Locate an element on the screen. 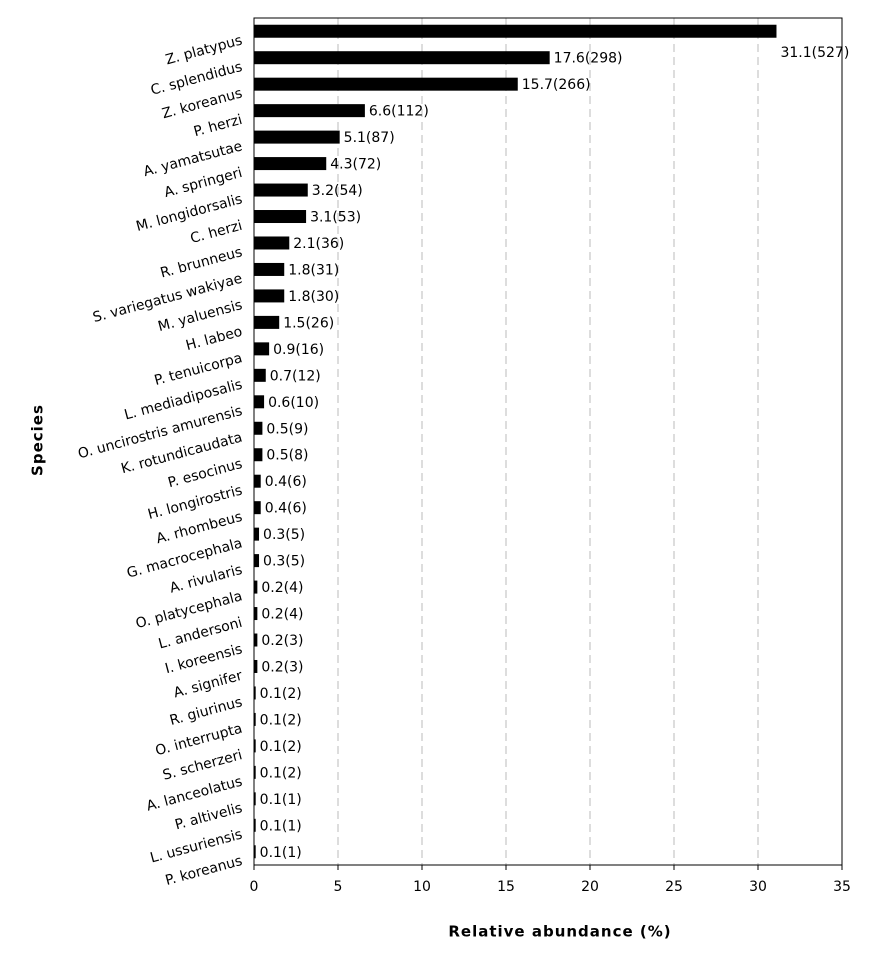  value-label: 0.9(16) is located at coordinates (298, 350).